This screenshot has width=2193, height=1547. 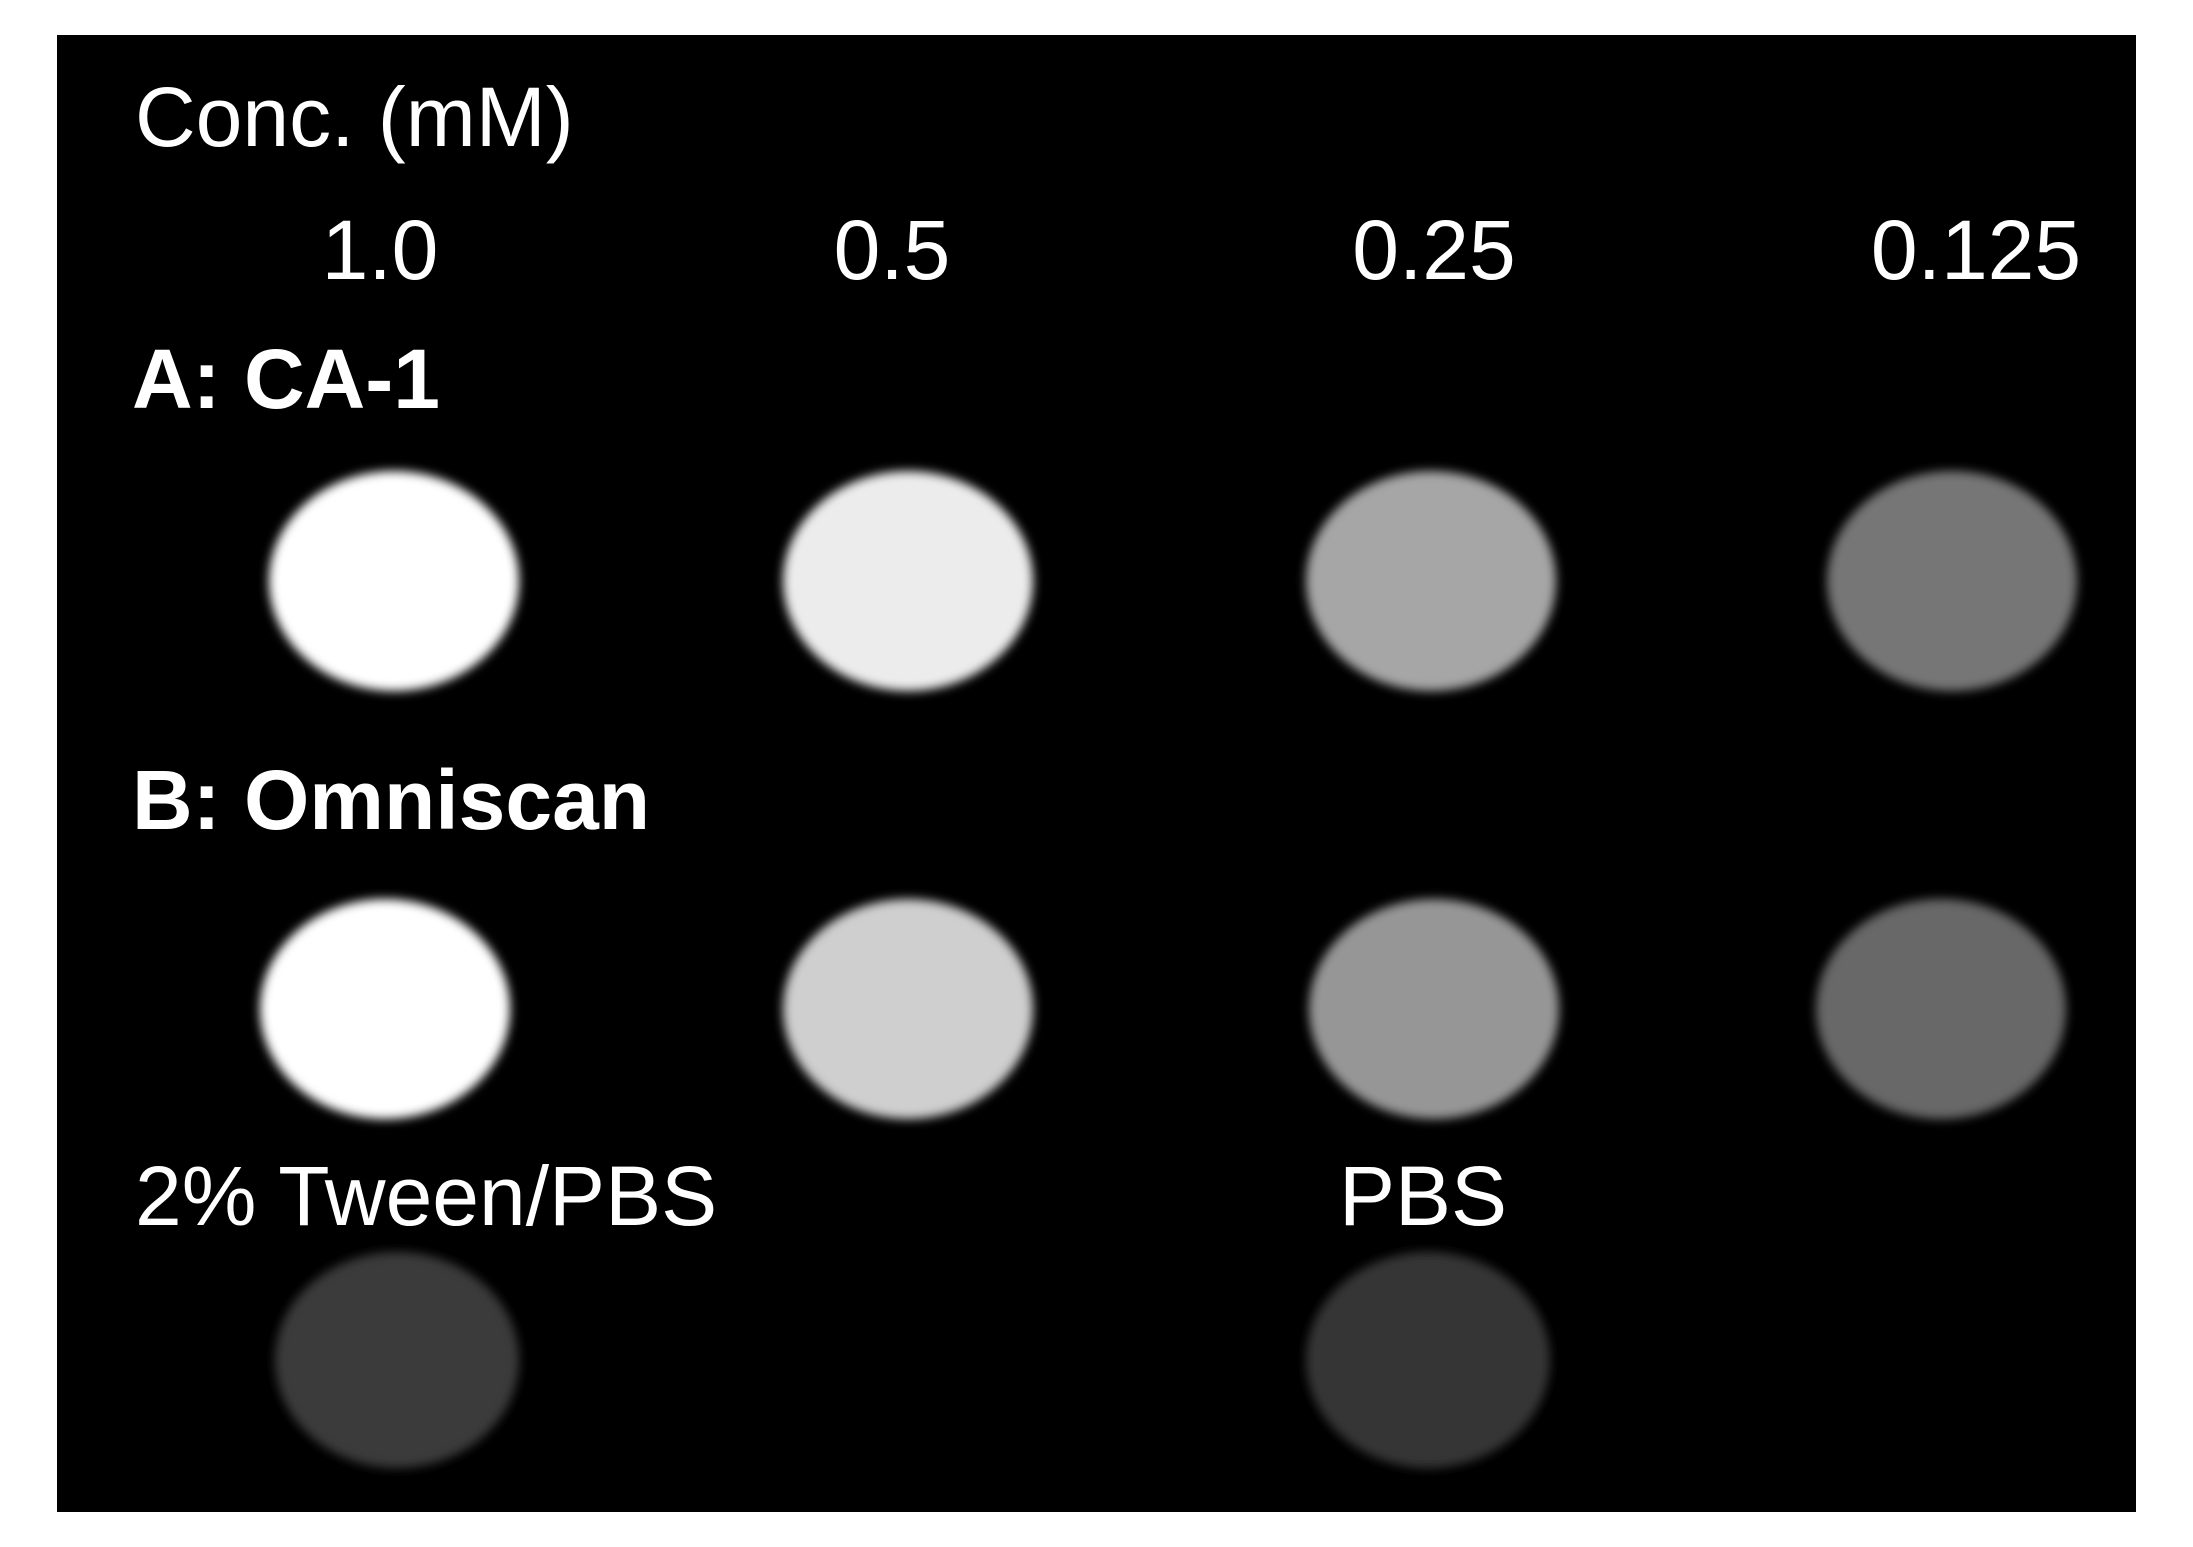 I want to click on concentration-label: 1.0, so click(x=380, y=250).